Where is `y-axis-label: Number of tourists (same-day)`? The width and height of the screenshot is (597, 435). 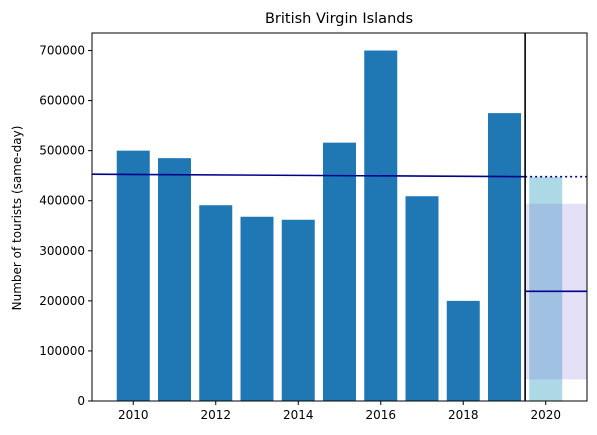
y-axis-label: Number of tourists (same-day) is located at coordinates (17, 218).